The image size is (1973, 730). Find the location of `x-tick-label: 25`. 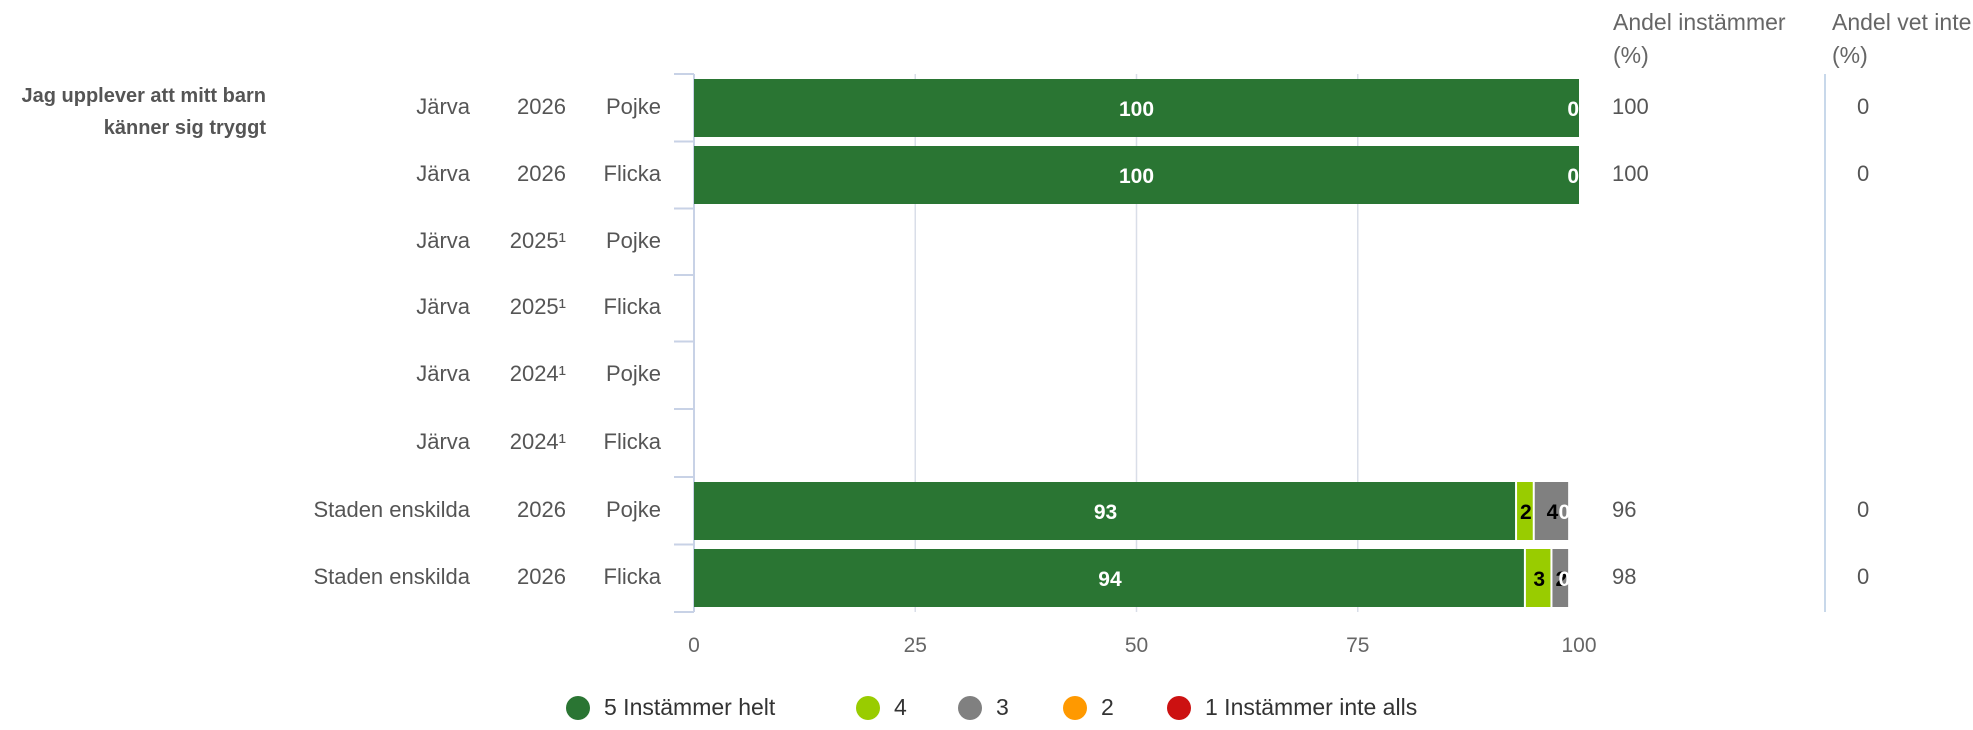

x-tick-label: 25 is located at coordinates (915, 645).